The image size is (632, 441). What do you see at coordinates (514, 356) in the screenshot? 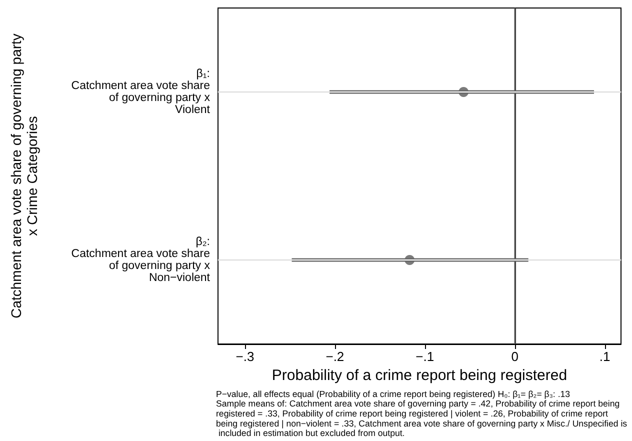
I see `x-tick-label: 0` at bounding box center [514, 356].